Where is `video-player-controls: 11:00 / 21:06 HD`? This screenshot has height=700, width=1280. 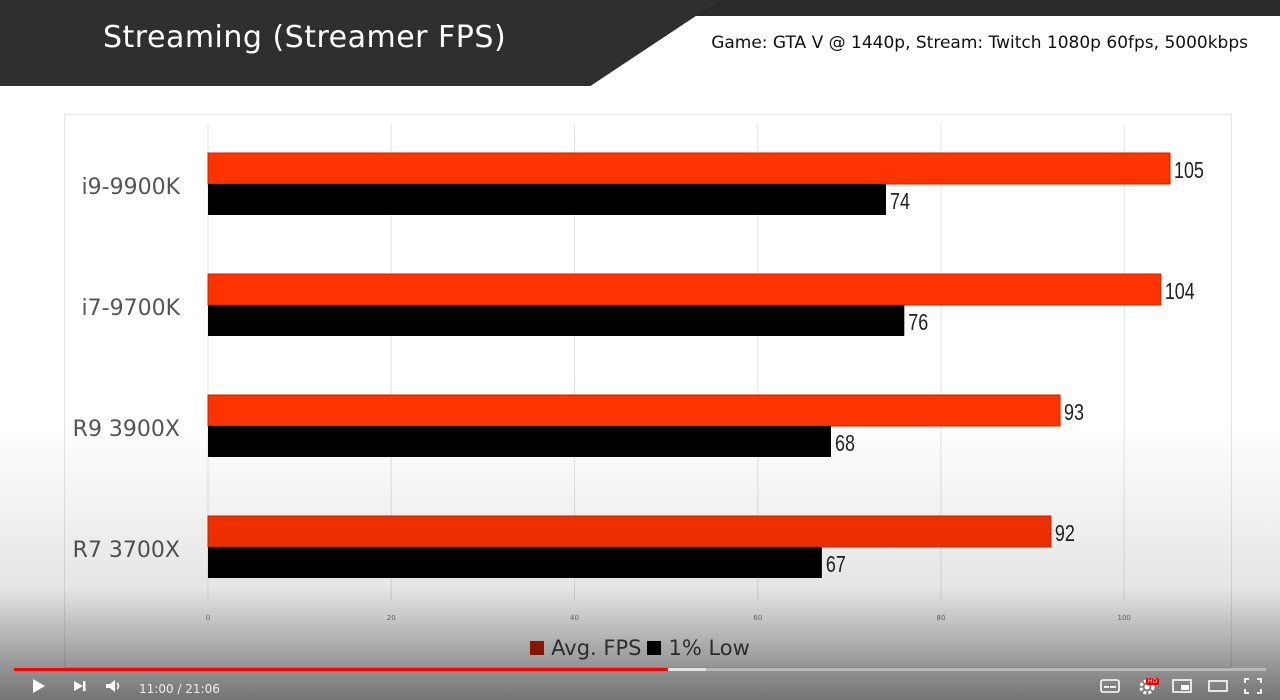 video-player-controls: 11:00 / 21:06 HD is located at coordinates (640, 682).